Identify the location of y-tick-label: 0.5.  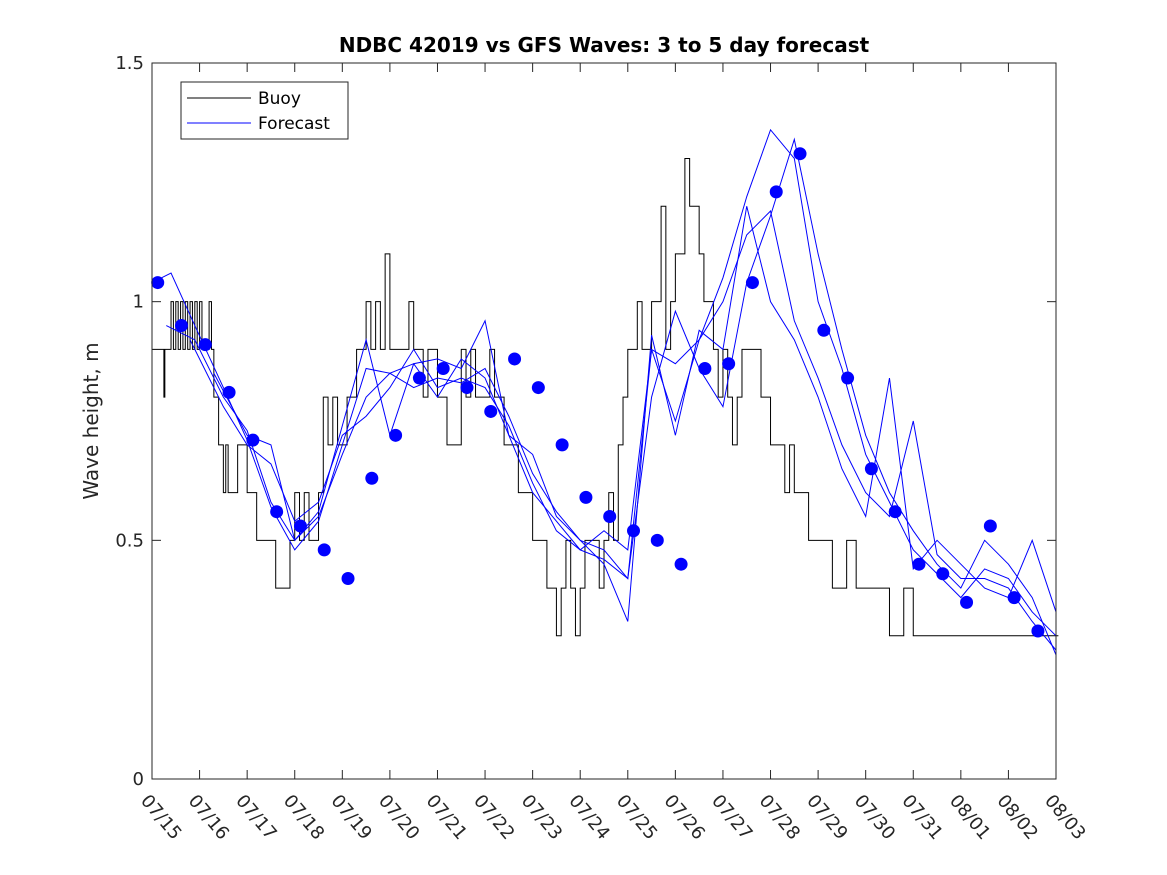
(129, 540).